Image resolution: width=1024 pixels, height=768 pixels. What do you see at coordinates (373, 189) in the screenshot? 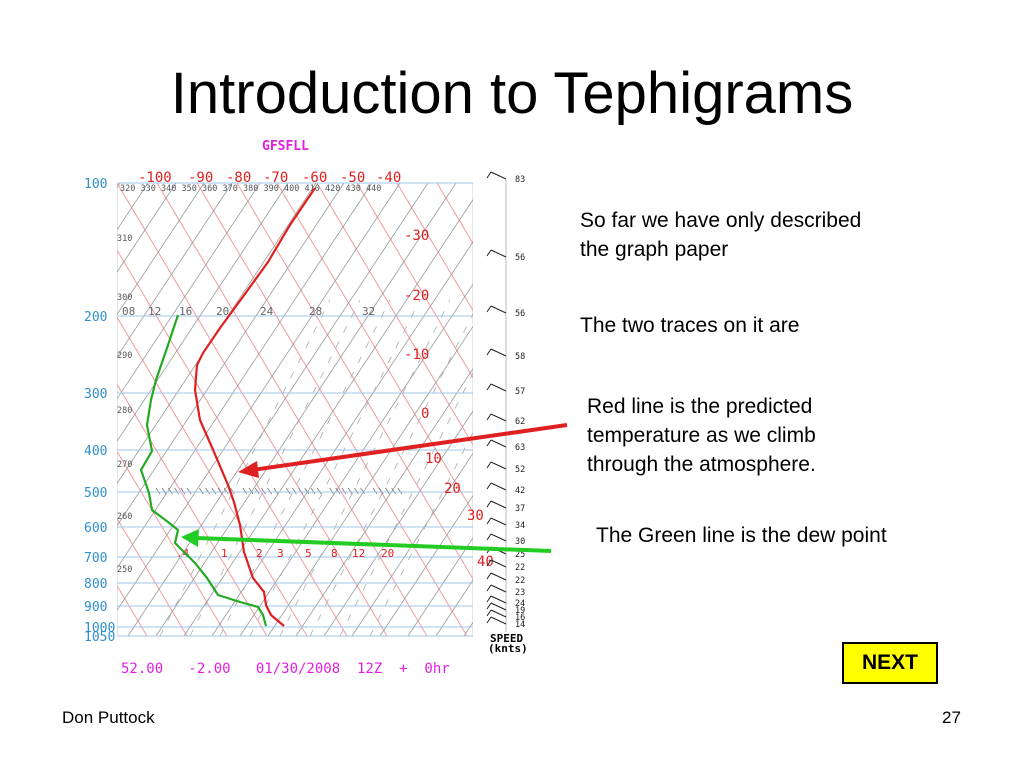
I see `theta-tick-label: 440` at bounding box center [373, 189].